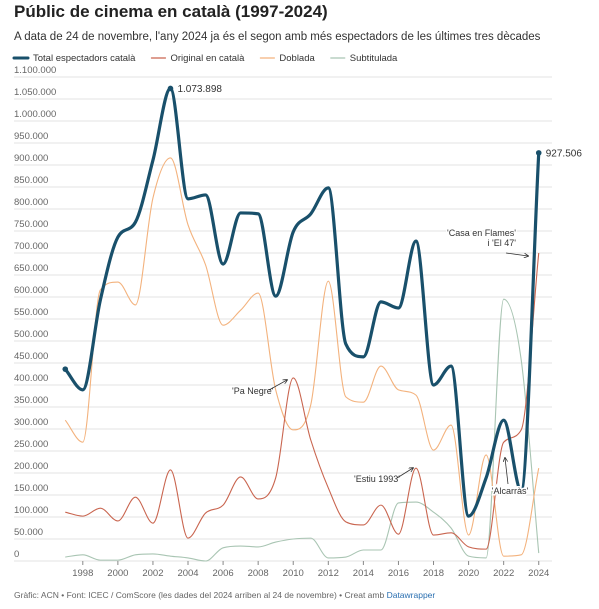  What do you see at coordinates (152, 573) in the screenshot?
I see `x-tick-label: 2002` at bounding box center [152, 573].